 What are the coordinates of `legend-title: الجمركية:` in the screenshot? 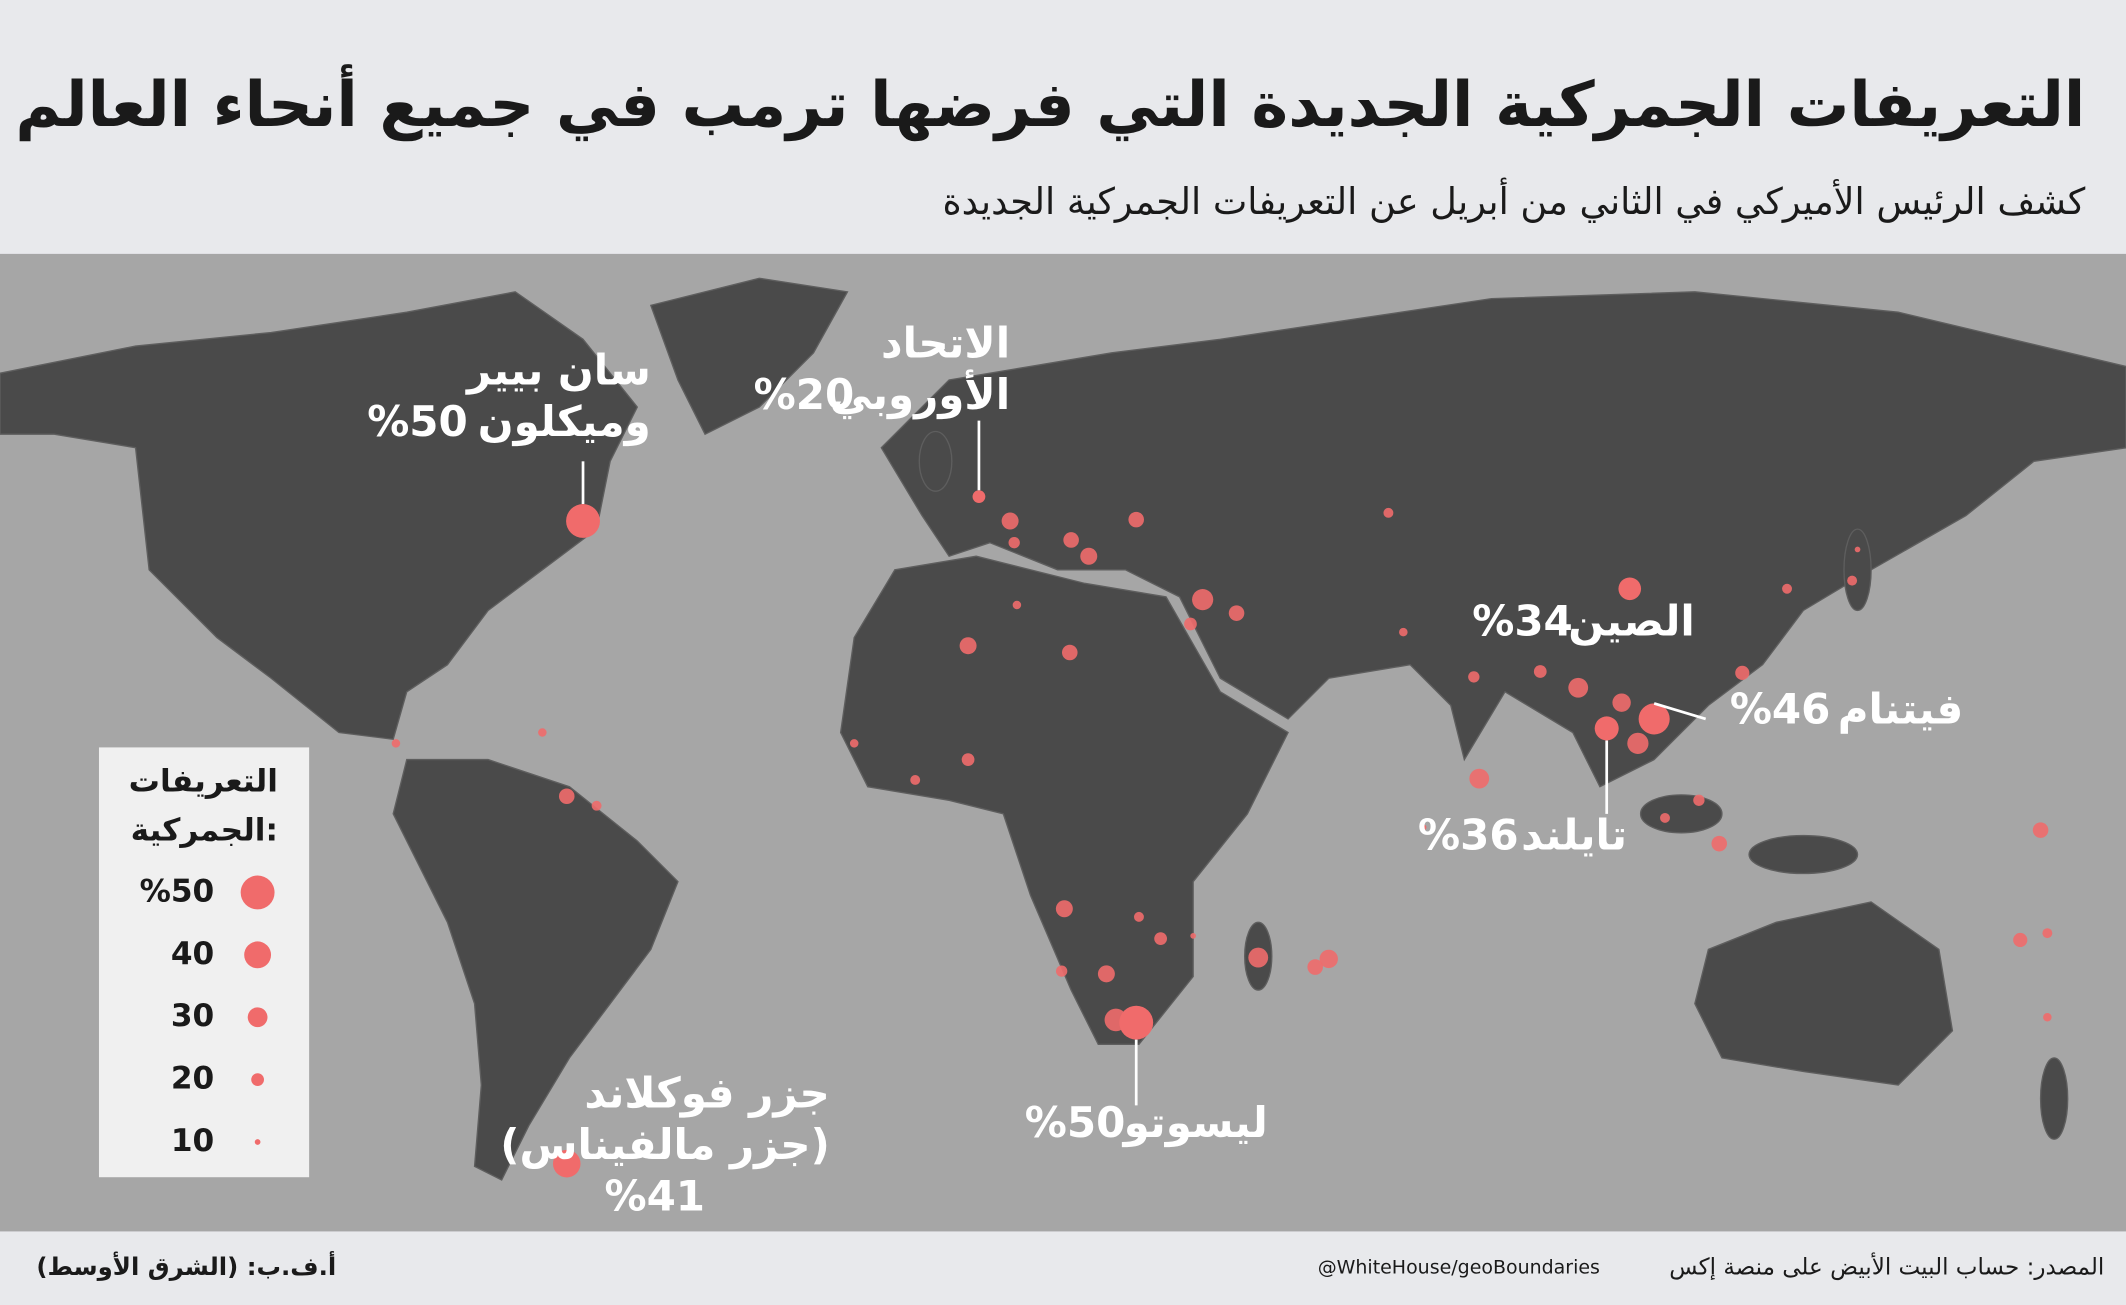 It's located at (204, 830).